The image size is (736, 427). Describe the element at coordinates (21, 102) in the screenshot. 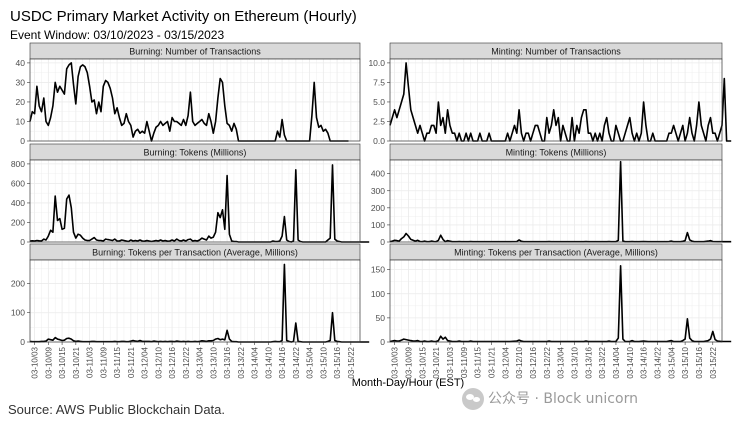

I see `y-tick-label: 20` at that location.